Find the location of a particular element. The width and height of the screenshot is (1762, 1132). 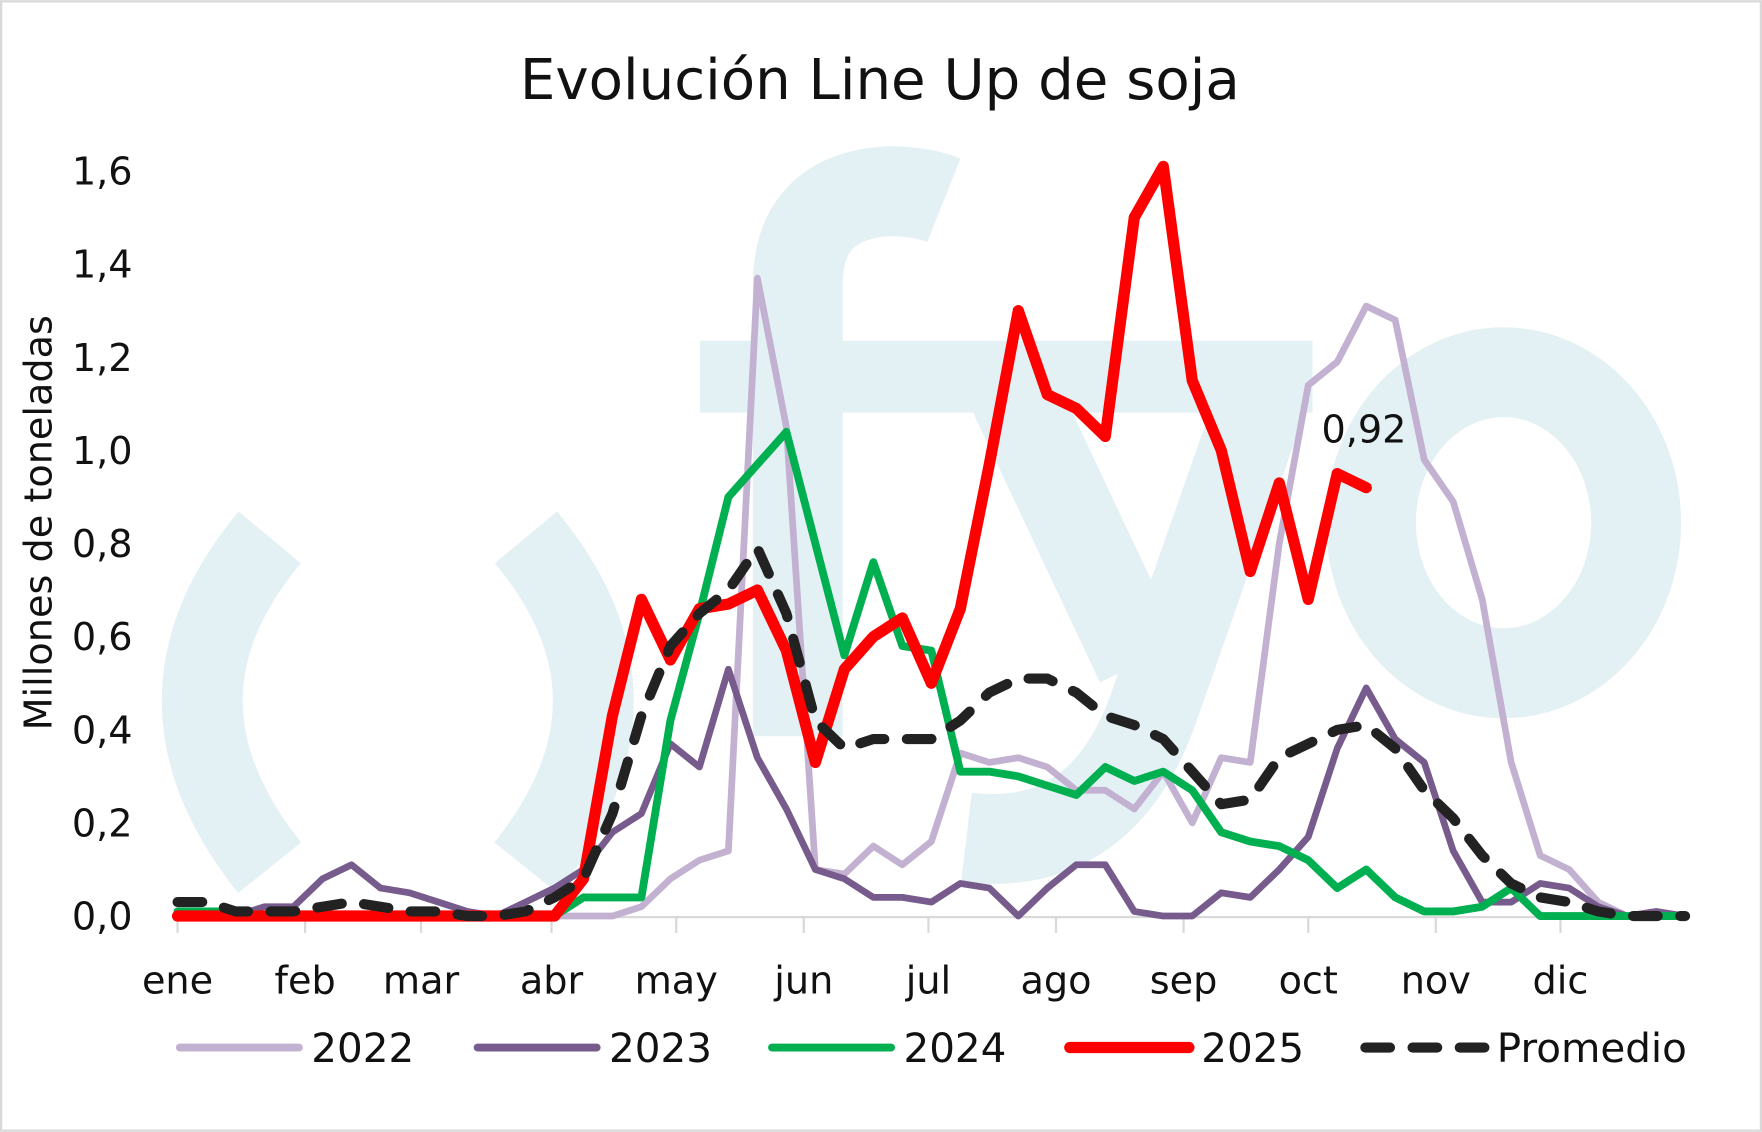

x-tick-label: abr is located at coordinates (552, 982).